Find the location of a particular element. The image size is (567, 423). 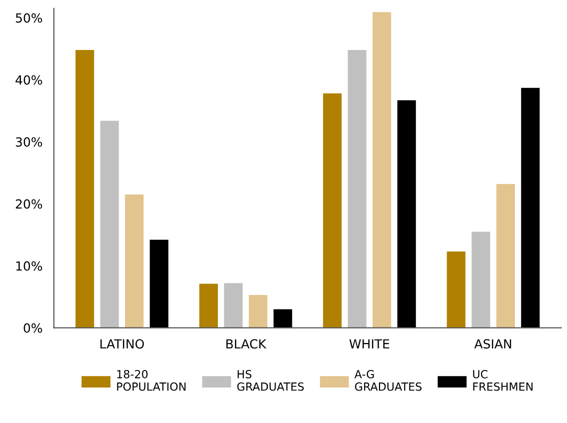

y-tick-label: 30% is located at coordinates (29, 142).